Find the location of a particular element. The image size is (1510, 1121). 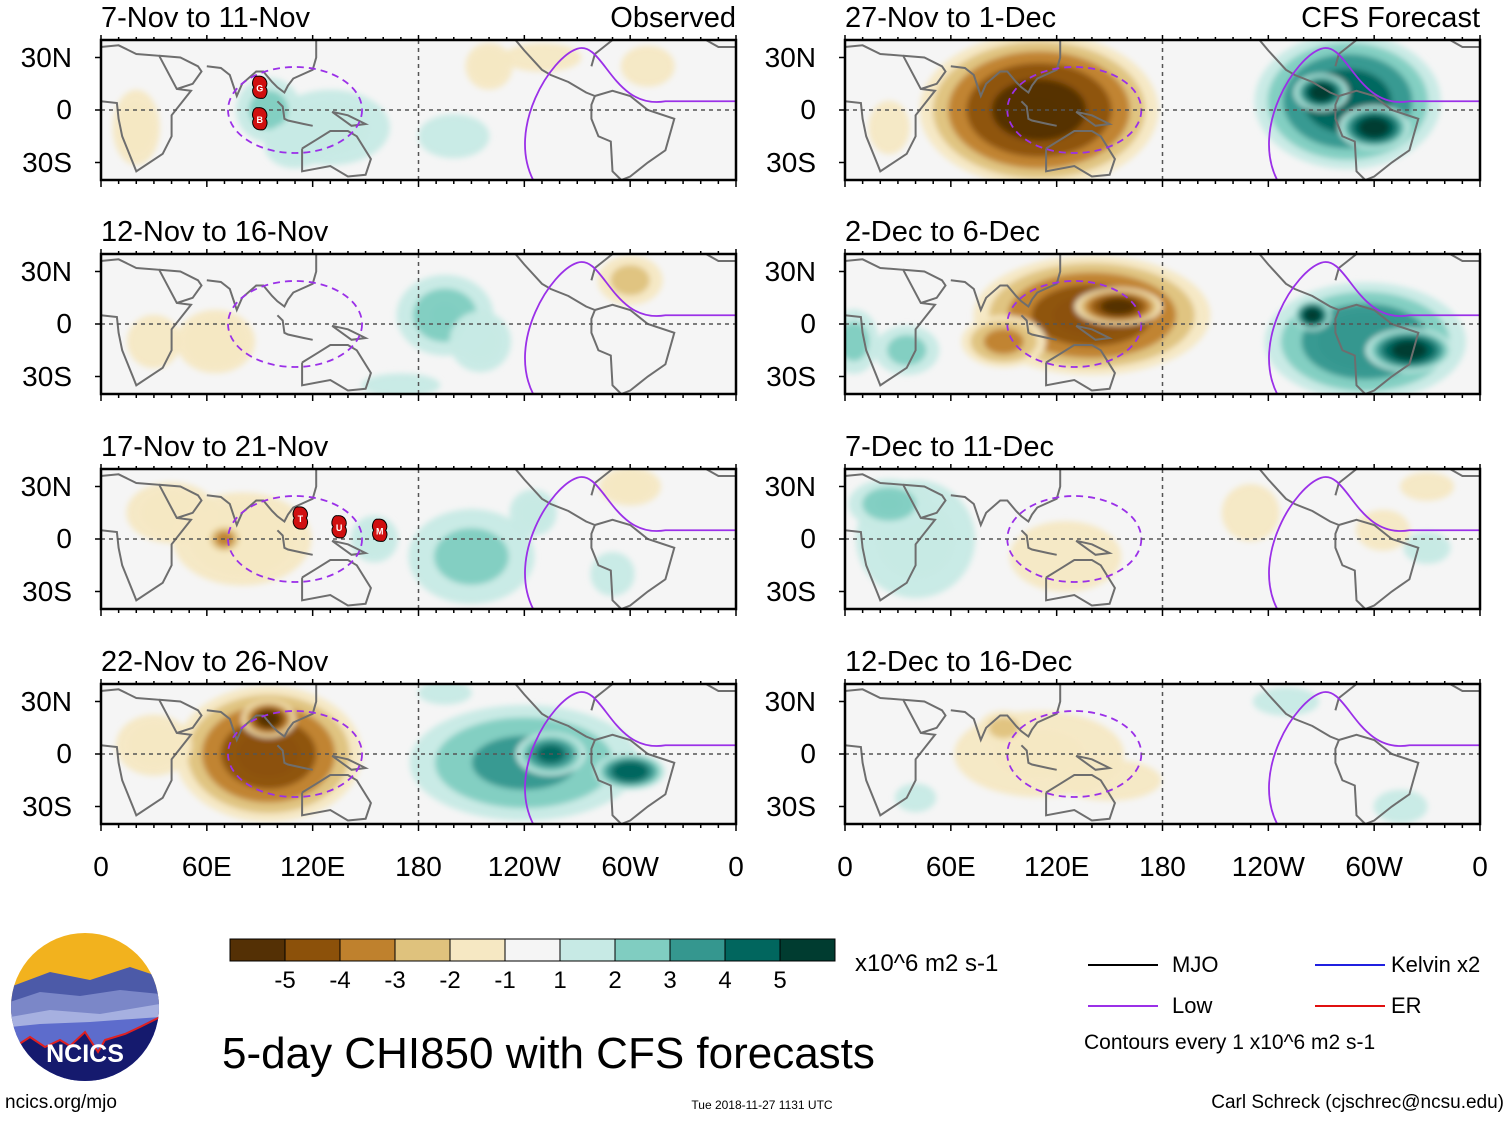

legend-label-mjo: MJO is located at coordinates (1195, 964).